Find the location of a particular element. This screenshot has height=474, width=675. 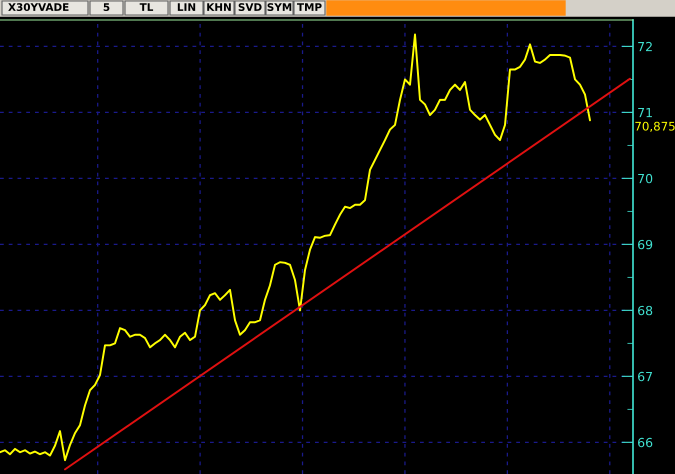

text: TL is located at coordinates (147, 7).